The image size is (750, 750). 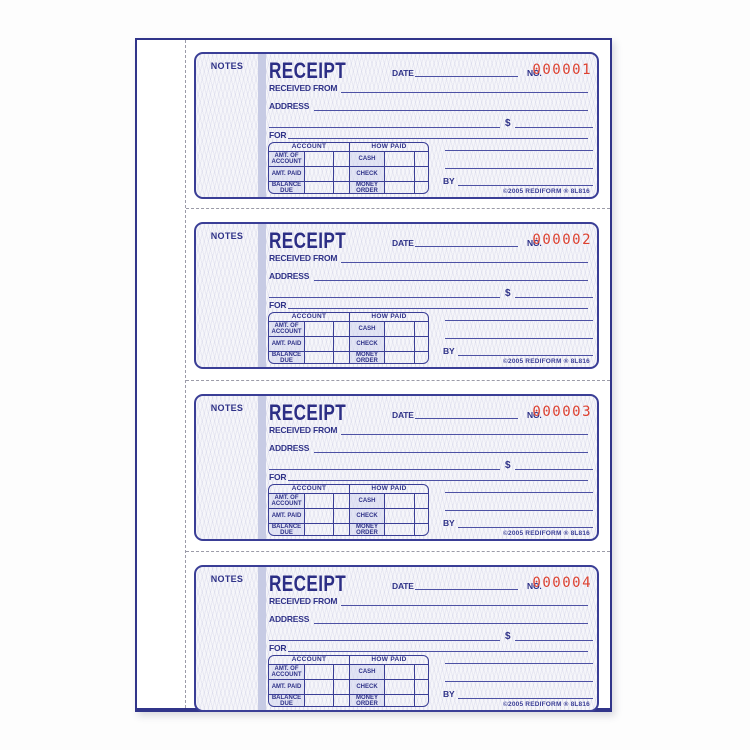 I want to click on perforation-line-horizontal, so click(x=398, y=551).